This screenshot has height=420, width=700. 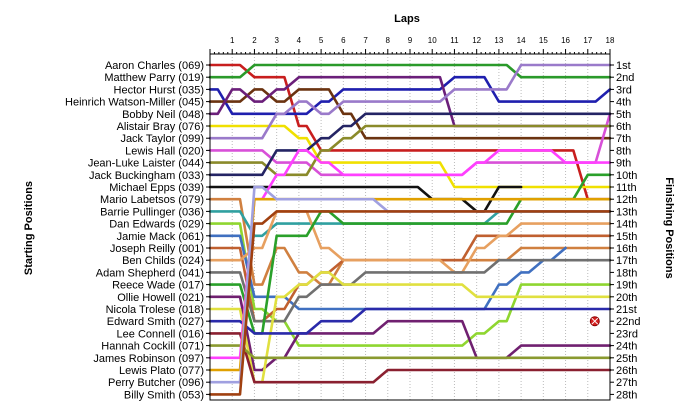 I want to click on retirement-marker-icon, so click(x=594, y=321).